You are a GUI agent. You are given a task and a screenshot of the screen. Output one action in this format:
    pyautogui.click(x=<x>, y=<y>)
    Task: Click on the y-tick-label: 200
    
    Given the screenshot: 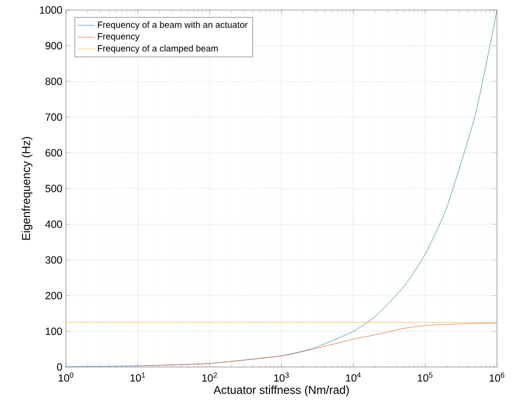 What is the action you would take?
    pyautogui.click(x=54, y=296)
    